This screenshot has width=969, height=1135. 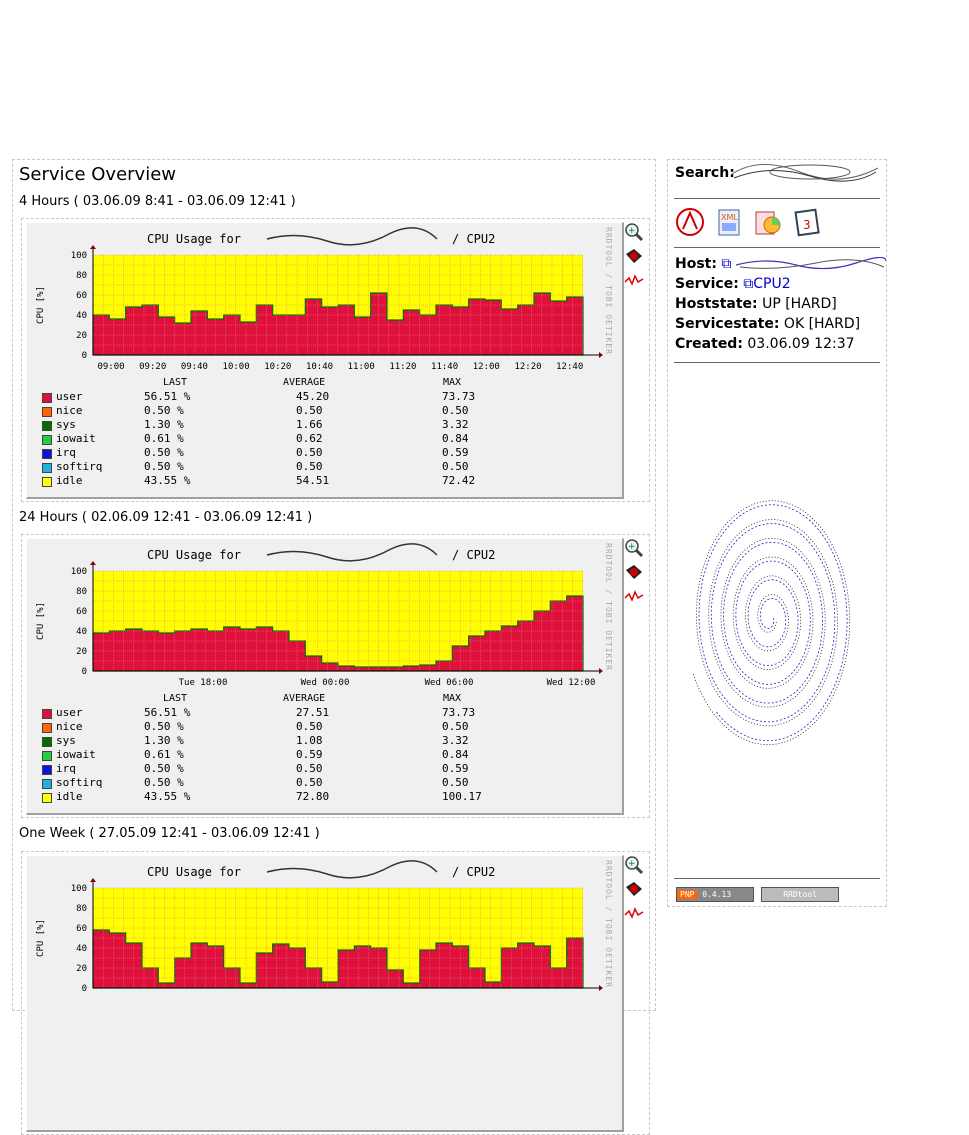 I want to click on x-tick-label: 11:40, so click(x=444, y=367).